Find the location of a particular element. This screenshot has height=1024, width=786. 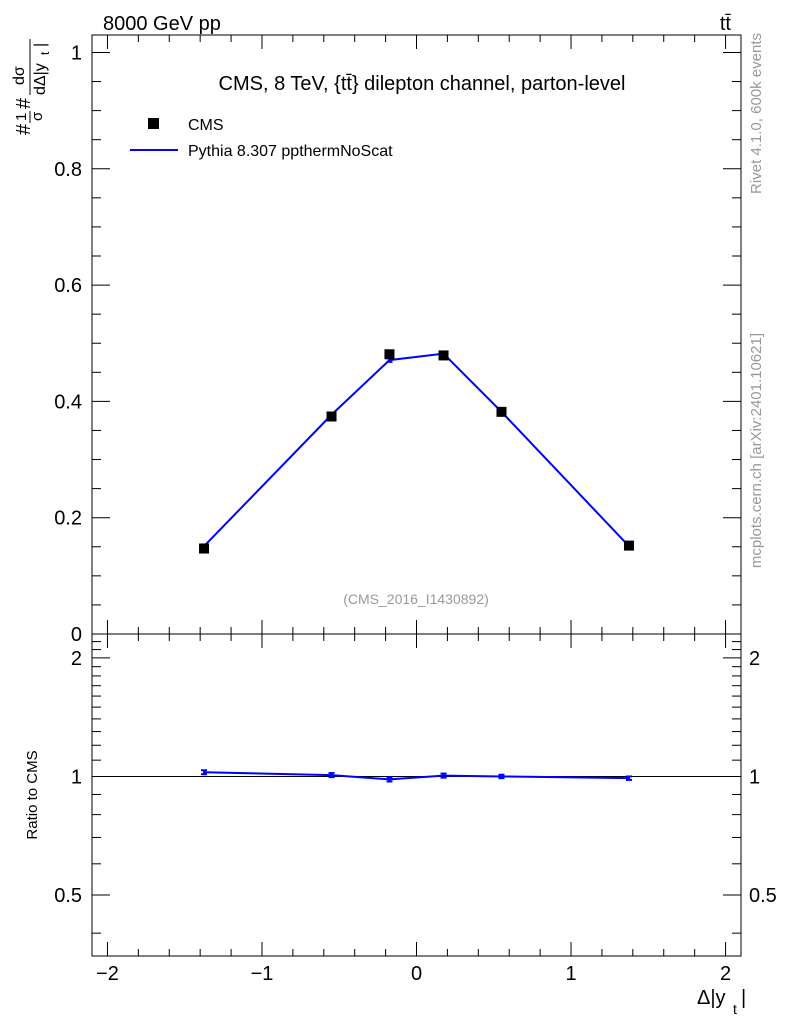

x-axis-label: Δ|y t | is located at coordinates (721, 1002).